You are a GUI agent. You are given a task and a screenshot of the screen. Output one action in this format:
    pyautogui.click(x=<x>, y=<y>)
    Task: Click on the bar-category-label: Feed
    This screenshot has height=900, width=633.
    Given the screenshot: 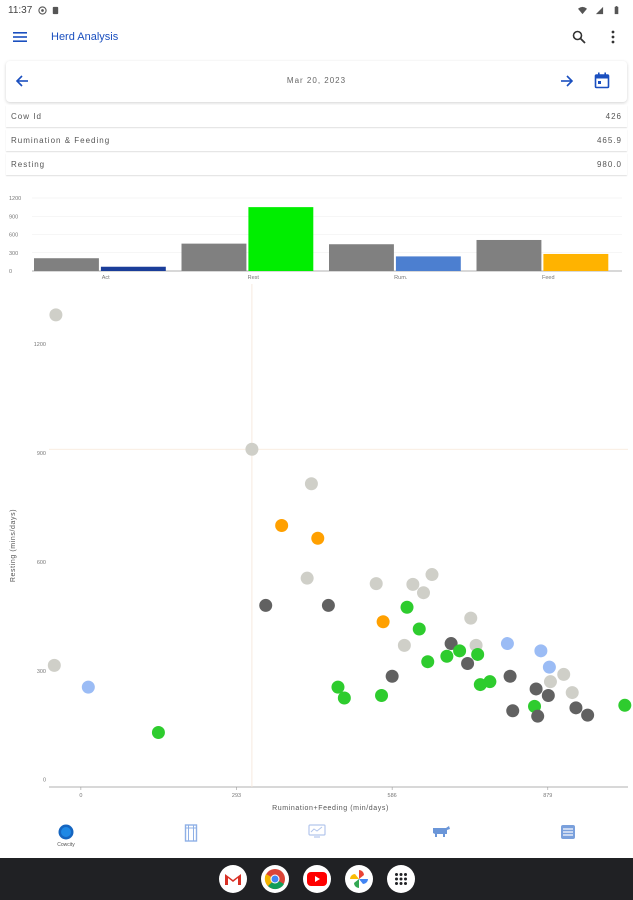 What is the action you would take?
    pyautogui.click(x=548, y=278)
    